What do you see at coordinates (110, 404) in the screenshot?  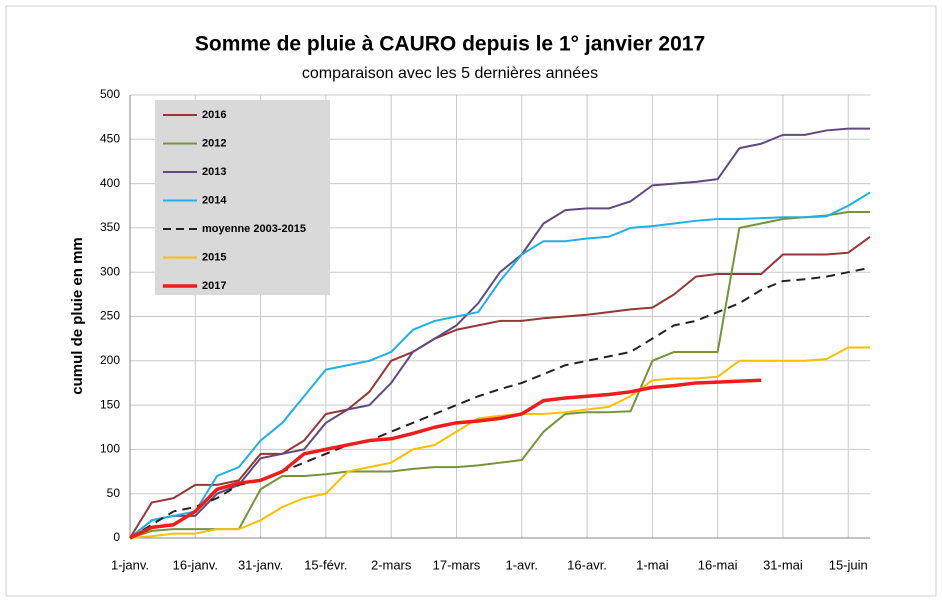 I see `y-tick-label: 150` at bounding box center [110, 404].